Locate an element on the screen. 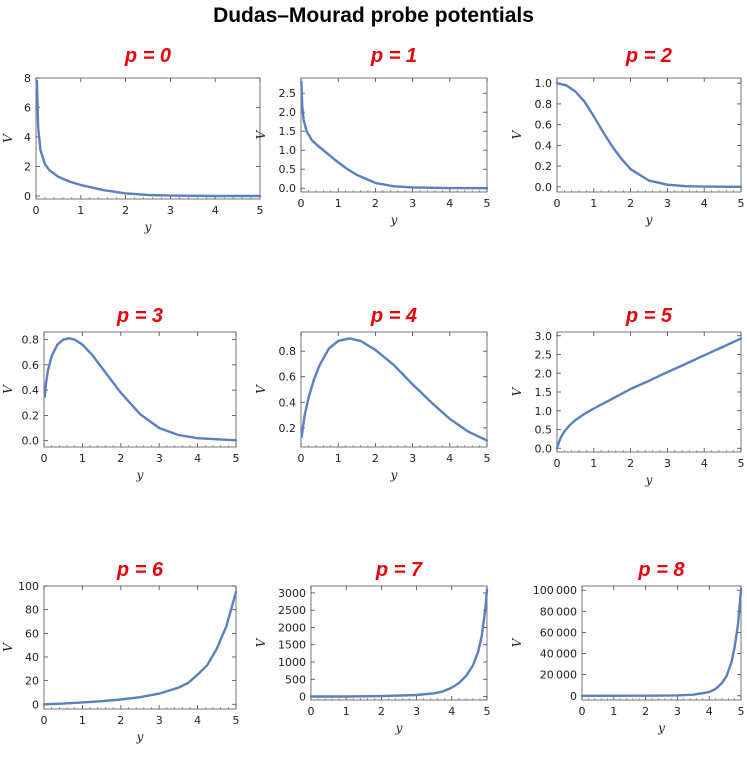  y-tick-label: 60 000 is located at coordinates (558, 632).